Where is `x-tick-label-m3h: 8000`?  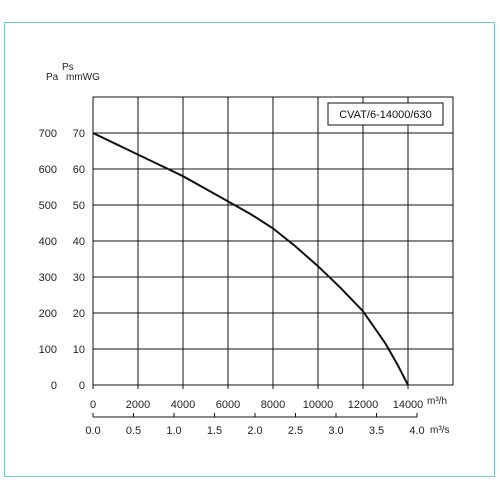 x-tick-label-m3h: 8000 is located at coordinates (273, 405).